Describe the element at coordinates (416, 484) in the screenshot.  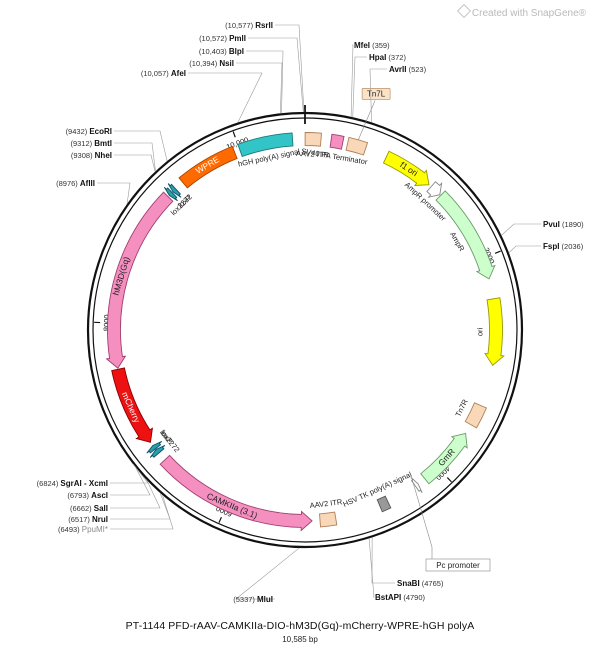
I see `feature-pc-promoter` at that location.